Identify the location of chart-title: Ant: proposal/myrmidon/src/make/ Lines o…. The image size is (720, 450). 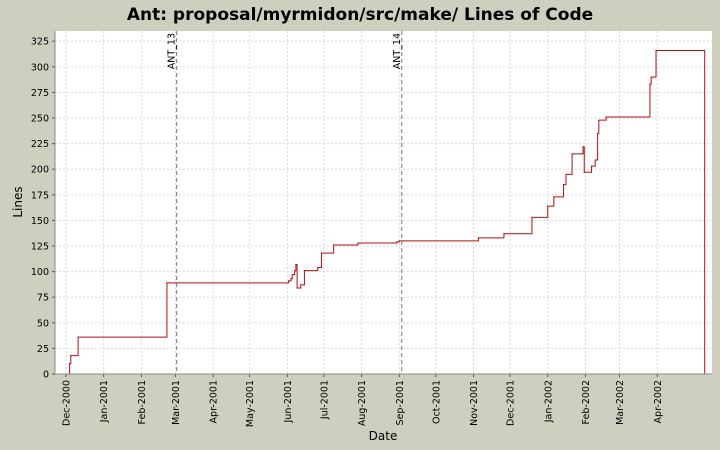
(360, 15).